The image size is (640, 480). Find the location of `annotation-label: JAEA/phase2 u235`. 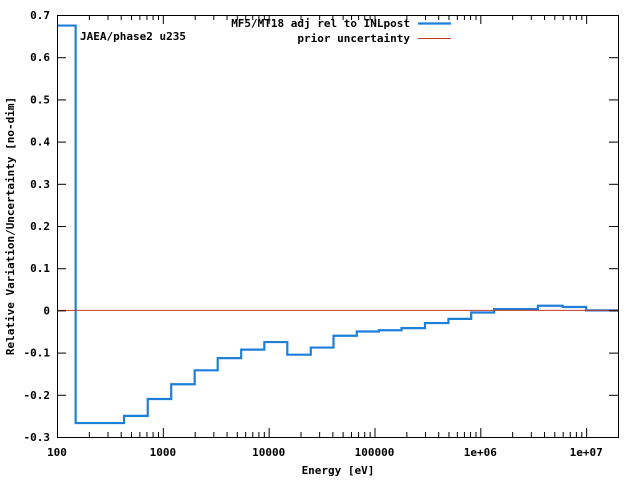

annotation-label: JAEA/phase2 u235 is located at coordinates (133, 36).